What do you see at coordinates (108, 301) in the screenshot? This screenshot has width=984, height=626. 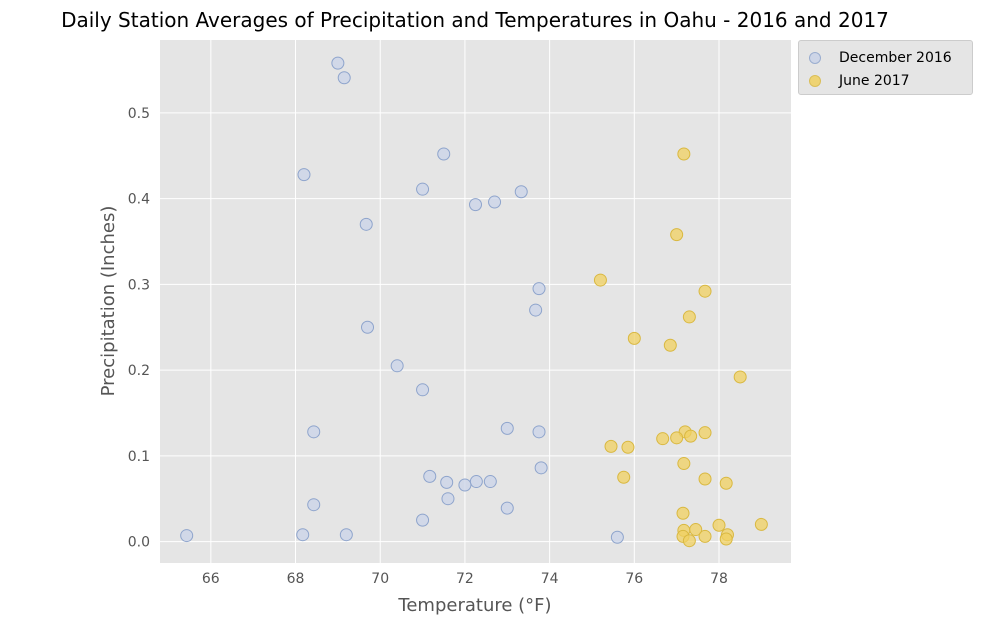 I see `y-axis-label: Precipitation (Inches)` at bounding box center [108, 301].